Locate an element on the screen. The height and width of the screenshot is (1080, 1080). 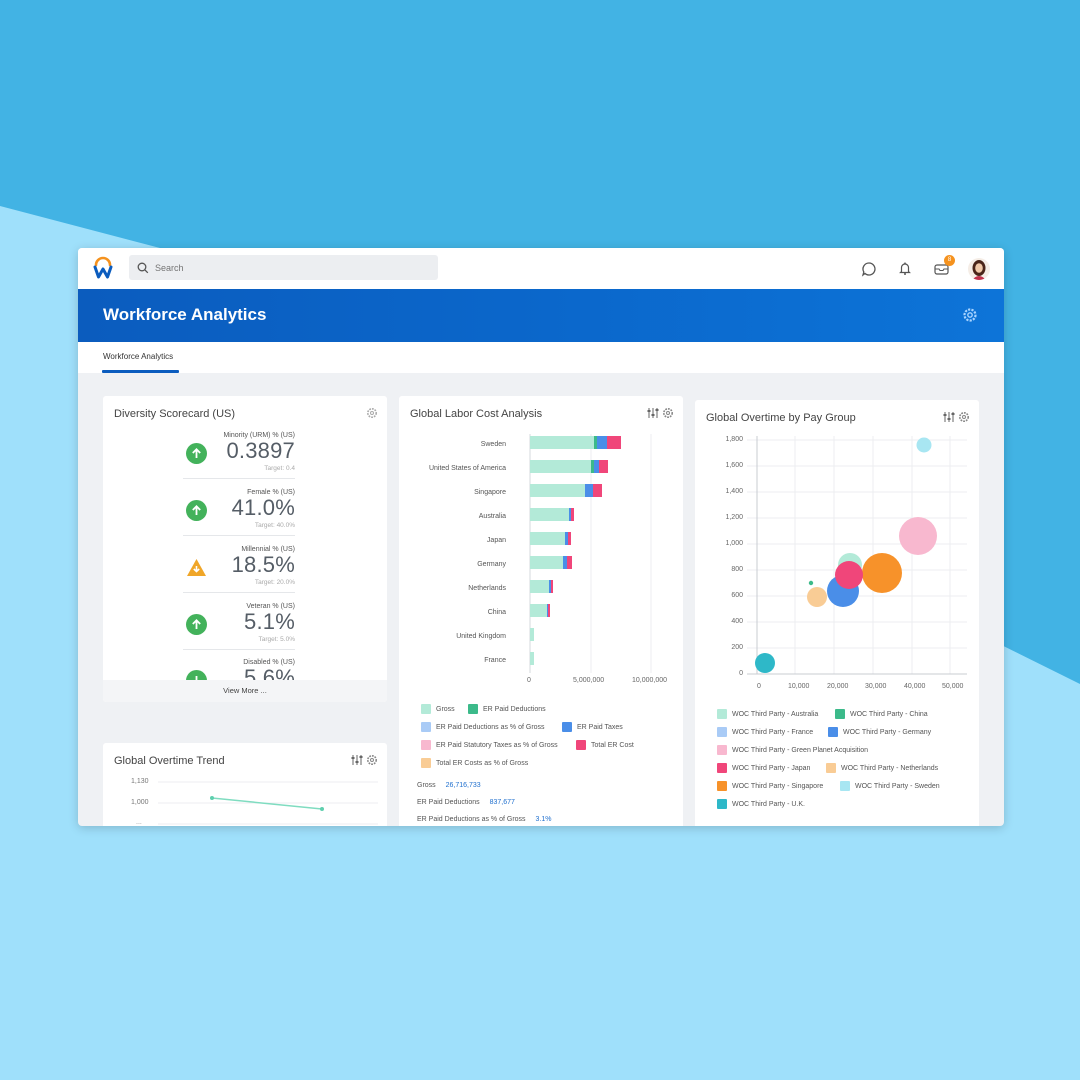
legend-item: WOC Third Party - Netherlands is located at coordinates (882, 768).